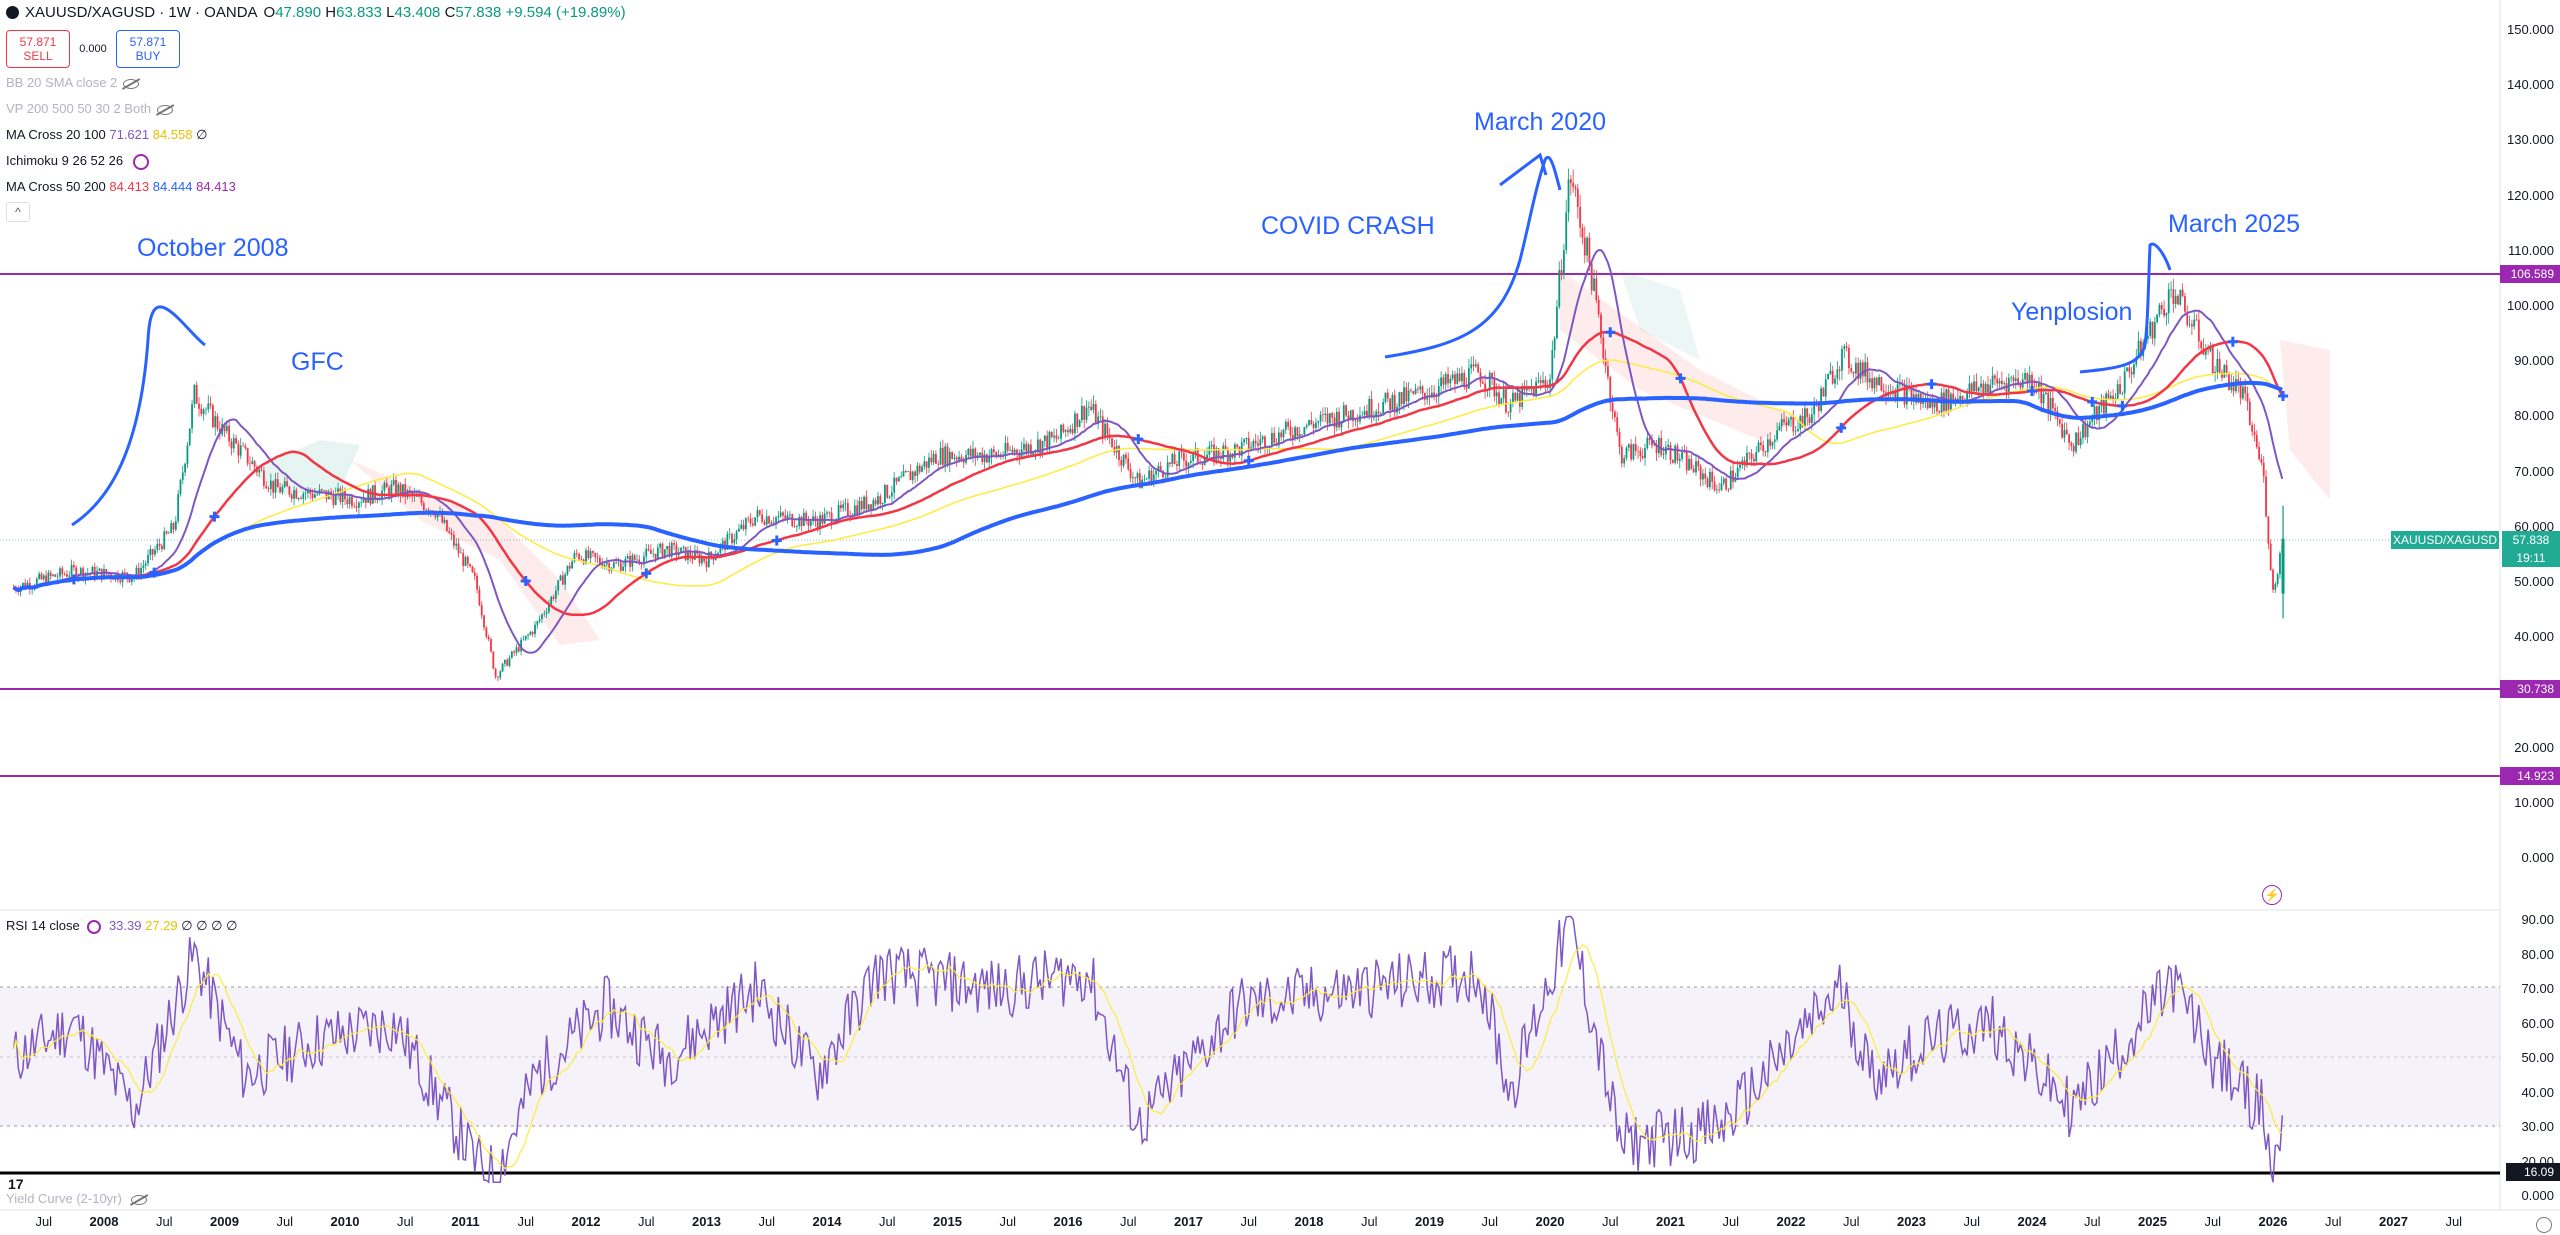 This screenshot has width=2560, height=1235. I want to click on settings-gear-icon, so click(2544, 1225).